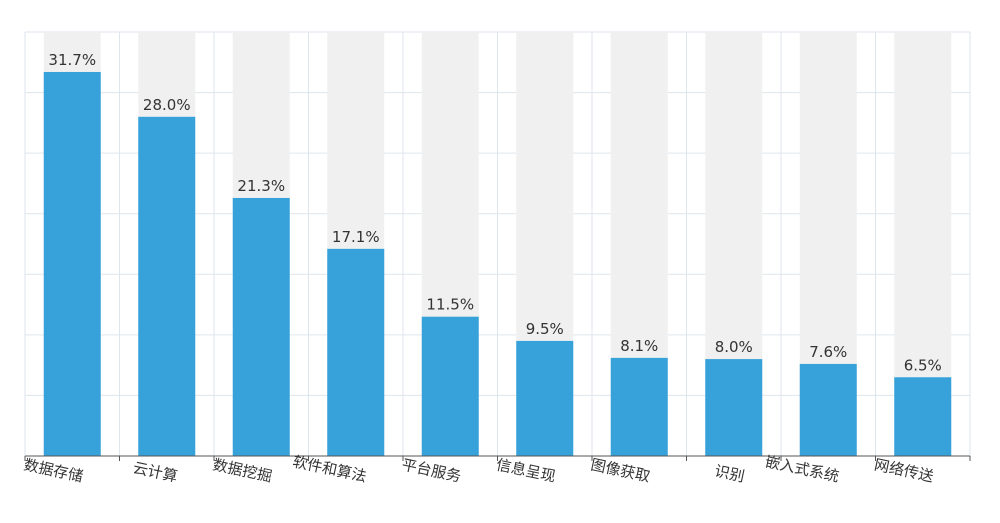 The image size is (1000, 523). Describe the element at coordinates (72, 60) in the screenshot. I see `value-label: 31.7%` at that location.